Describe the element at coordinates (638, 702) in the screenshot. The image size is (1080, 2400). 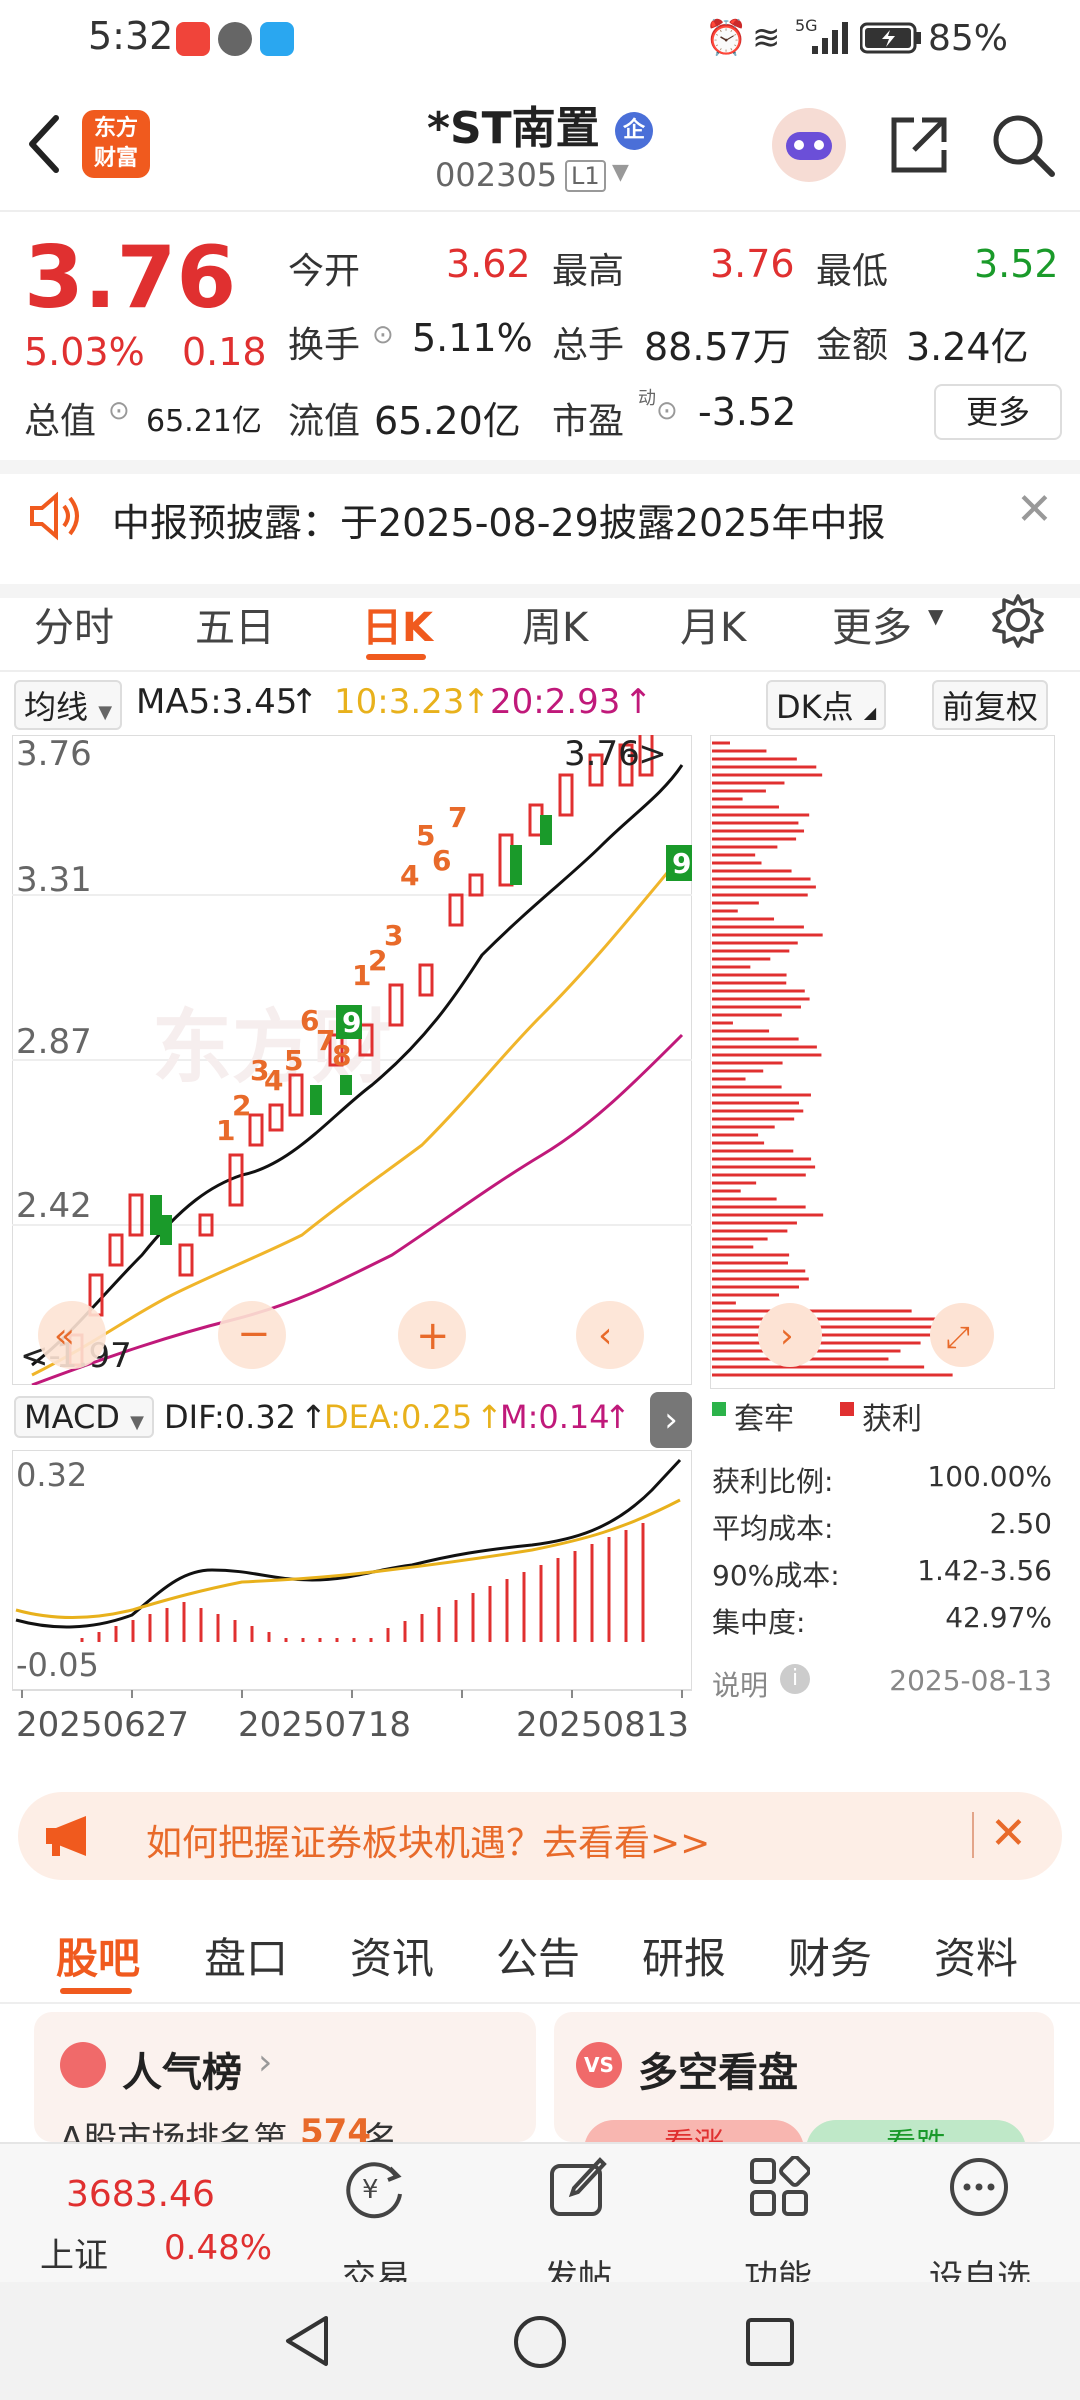
I see `ma20-arrow: ↑` at that location.